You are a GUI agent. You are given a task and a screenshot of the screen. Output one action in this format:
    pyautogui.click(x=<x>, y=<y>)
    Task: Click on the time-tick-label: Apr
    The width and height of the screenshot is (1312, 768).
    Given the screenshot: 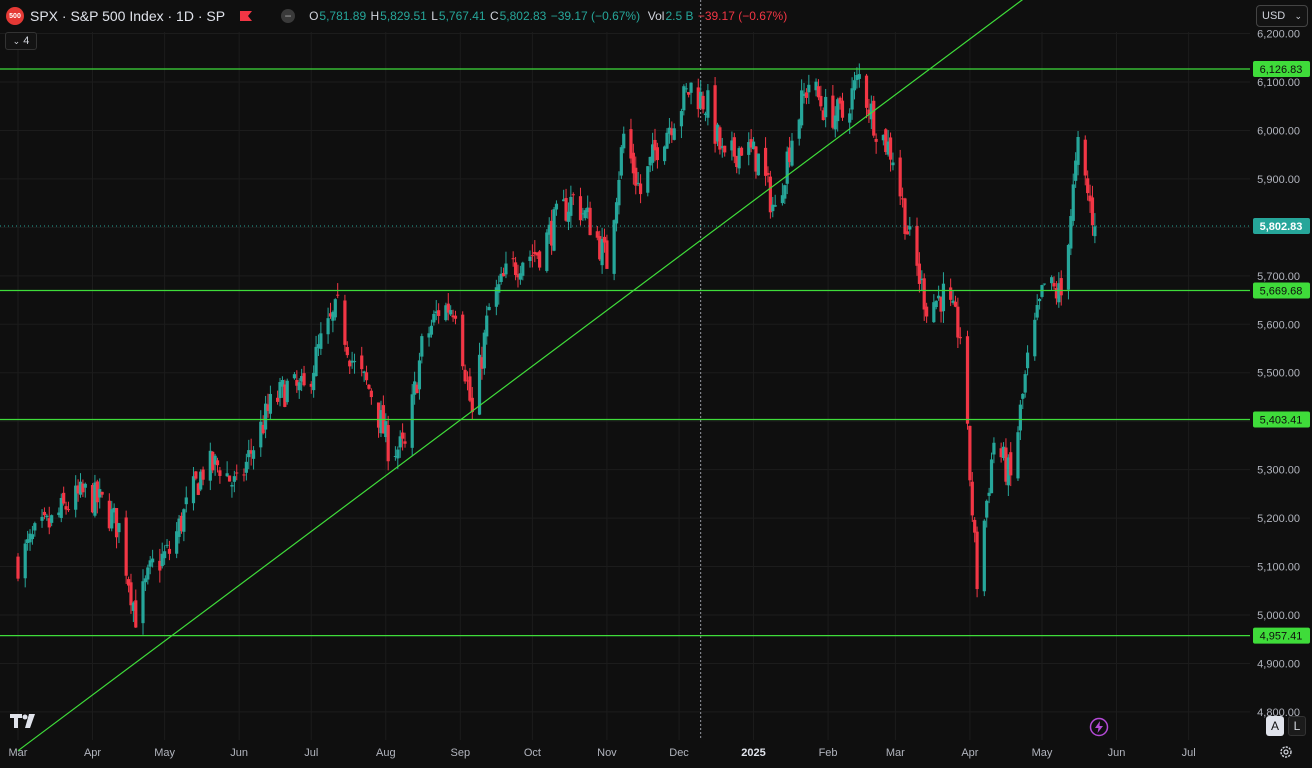 What is the action you would take?
    pyautogui.click(x=92, y=753)
    